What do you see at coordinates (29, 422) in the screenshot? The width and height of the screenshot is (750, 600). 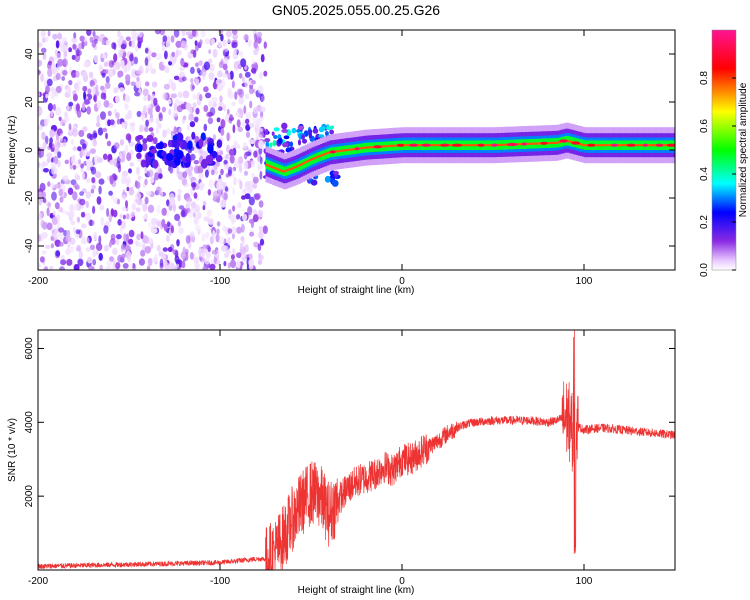 I see `y-tick-label: 4000` at bounding box center [29, 422].